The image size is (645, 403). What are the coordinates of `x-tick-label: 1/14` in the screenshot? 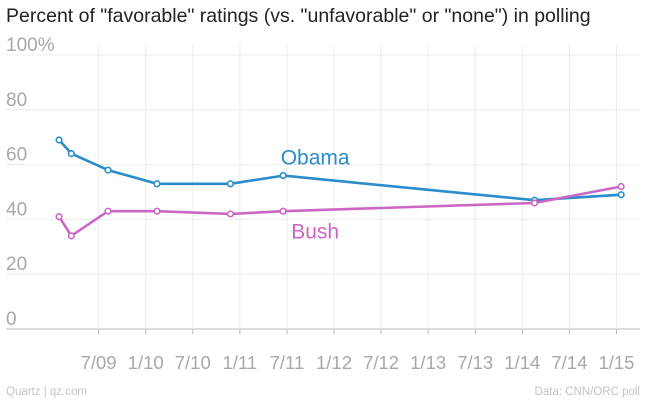 It's located at (522, 362).